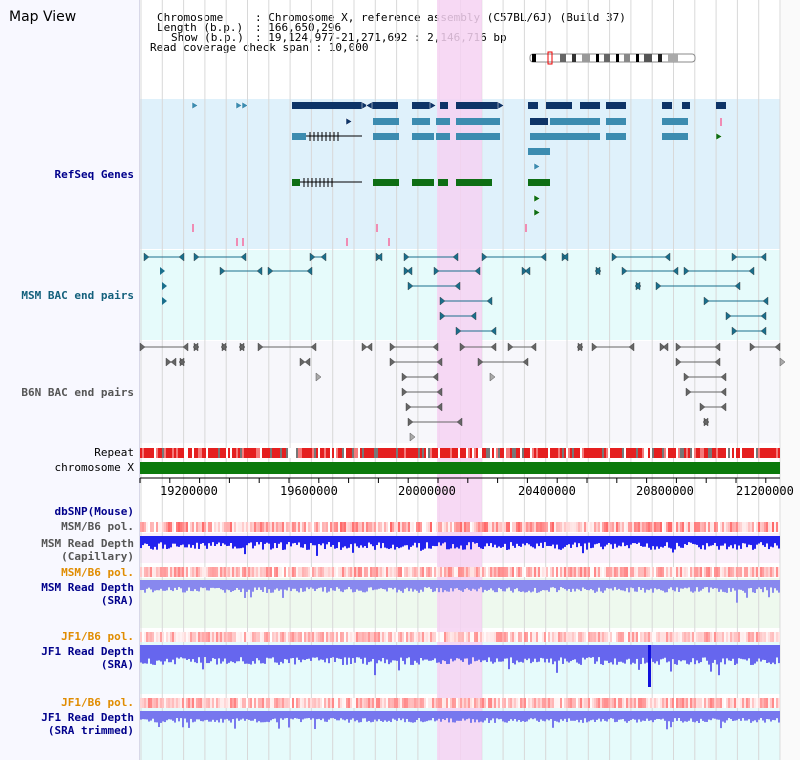 The image size is (800, 760). Describe the element at coordinates (94, 467) in the screenshot. I see `label-chromosome: chromosome X` at that location.